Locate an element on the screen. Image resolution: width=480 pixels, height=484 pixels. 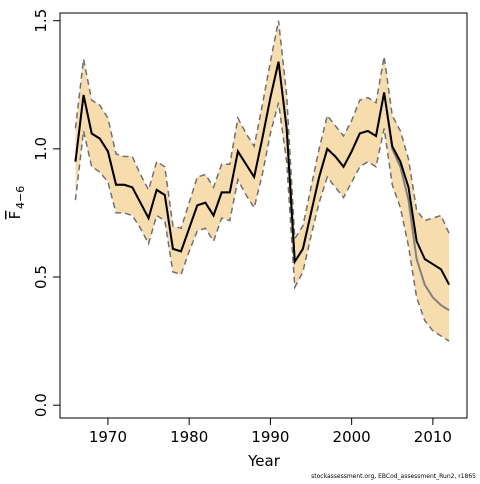
y-tick-label-group: 1.5 is located at coordinates (41, 21).